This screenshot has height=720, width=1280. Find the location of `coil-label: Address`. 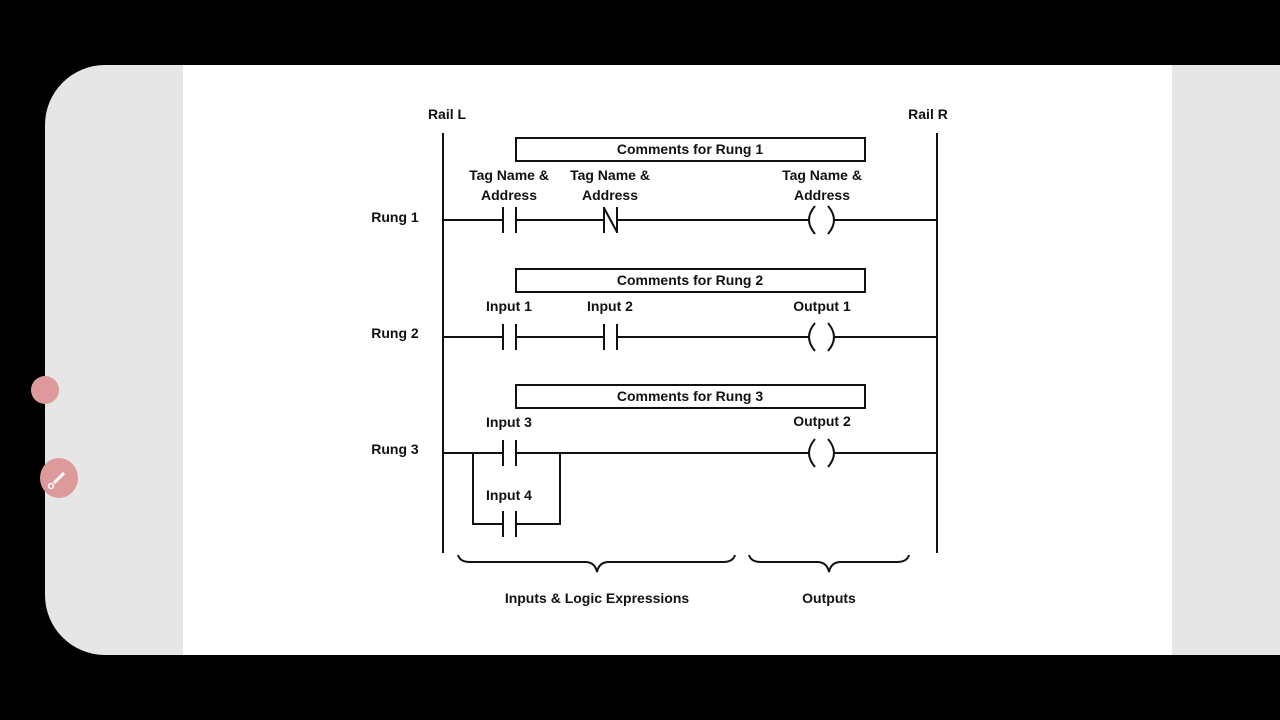

coil-label: Address is located at coordinates (822, 195).